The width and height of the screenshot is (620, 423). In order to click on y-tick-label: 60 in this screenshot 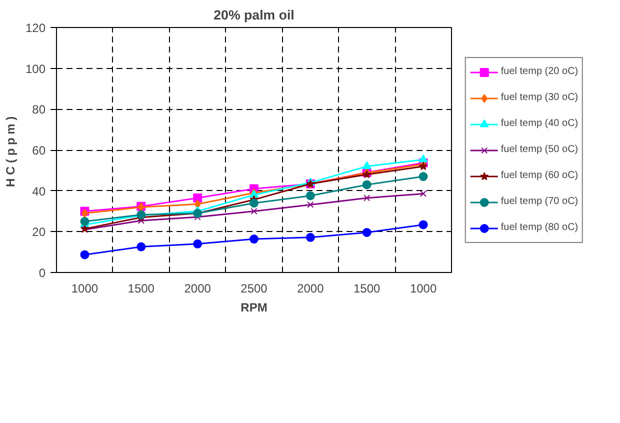, I will do `click(39, 151)`.